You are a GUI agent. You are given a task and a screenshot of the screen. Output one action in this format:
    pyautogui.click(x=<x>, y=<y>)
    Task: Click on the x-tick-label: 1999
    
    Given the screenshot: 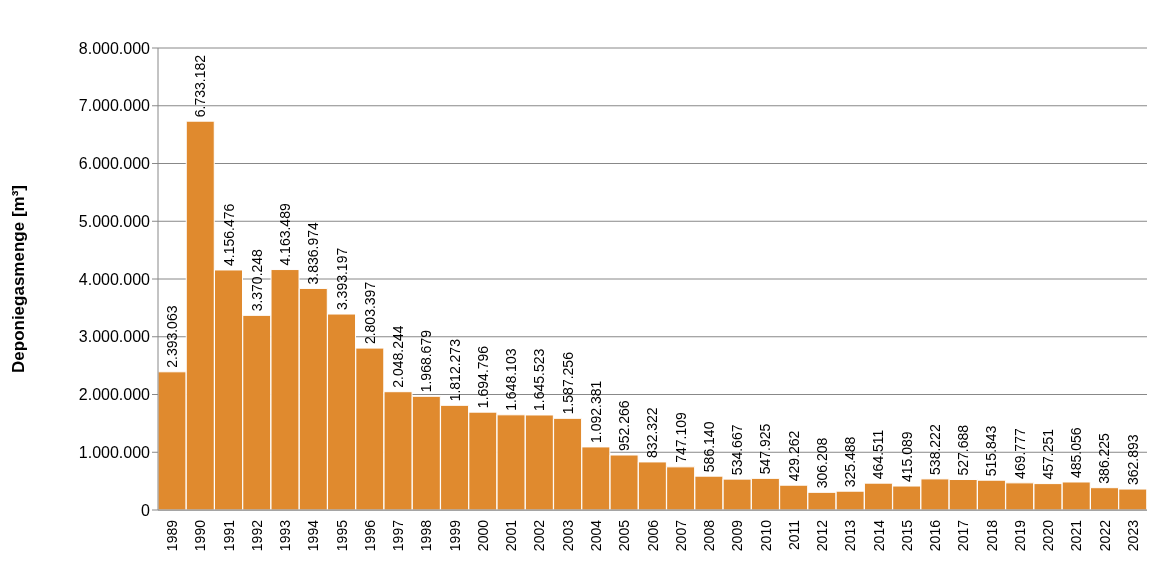 What is the action you would take?
    pyautogui.click(x=454, y=535)
    